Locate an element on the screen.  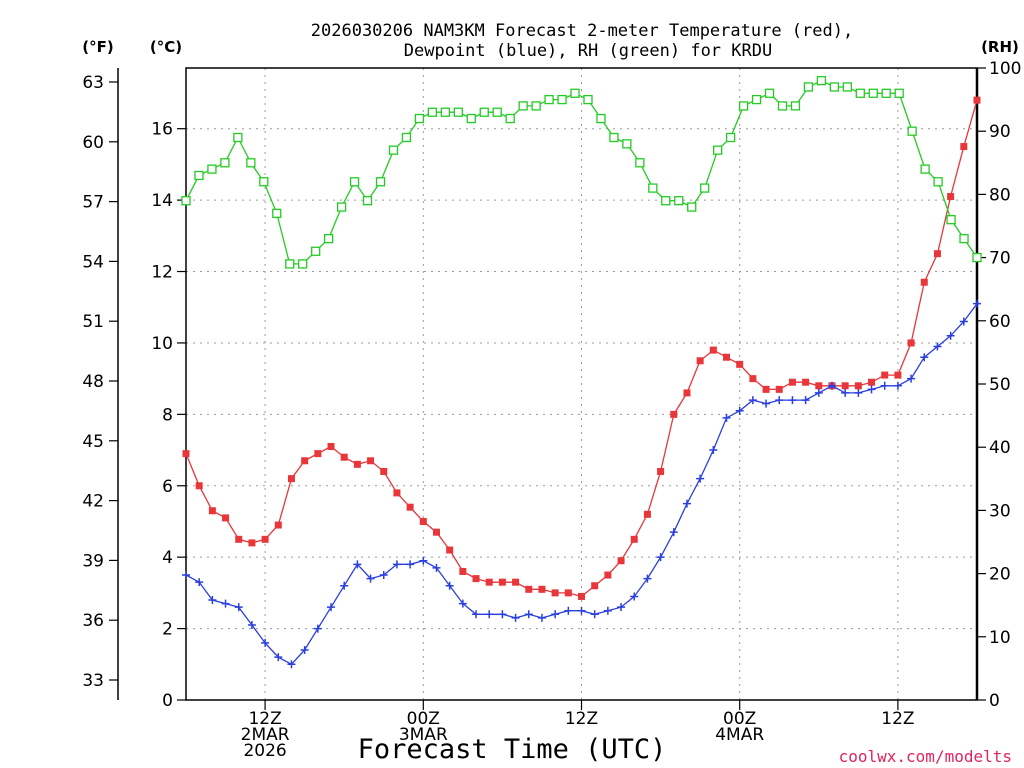
fahrenheit-tick-label: 57 is located at coordinates (93, 203).